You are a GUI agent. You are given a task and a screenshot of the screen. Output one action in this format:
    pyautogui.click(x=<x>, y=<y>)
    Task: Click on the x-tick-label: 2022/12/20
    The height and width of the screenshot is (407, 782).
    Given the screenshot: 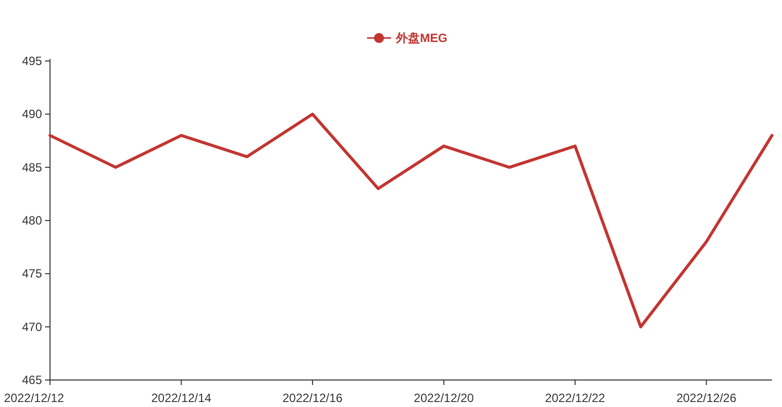 What is the action you would take?
    pyautogui.click(x=444, y=398)
    